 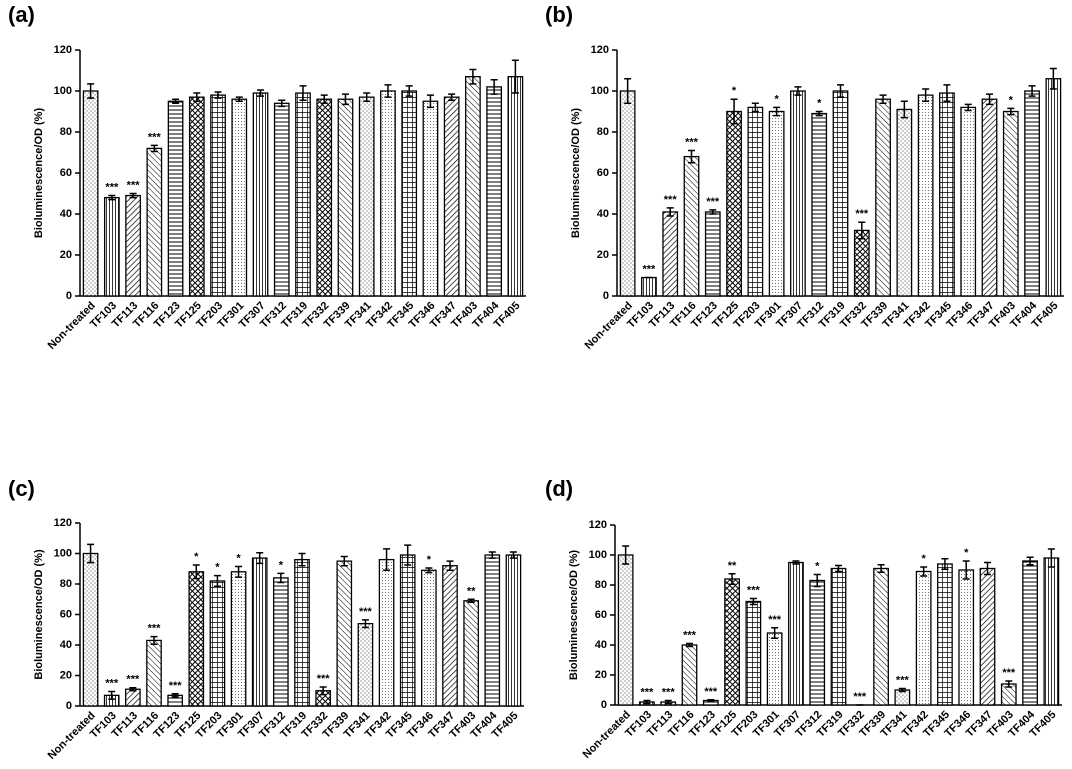 What do you see at coordinates (21, 488) in the screenshot?
I see `panel-label: (c)` at bounding box center [21, 488].